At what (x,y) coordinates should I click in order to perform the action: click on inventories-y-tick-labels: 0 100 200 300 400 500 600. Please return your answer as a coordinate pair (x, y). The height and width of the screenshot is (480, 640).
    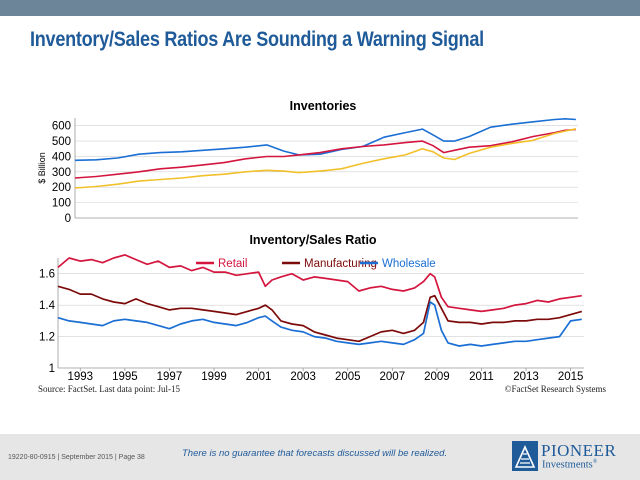
    Looking at the image, I should click on (61, 173).